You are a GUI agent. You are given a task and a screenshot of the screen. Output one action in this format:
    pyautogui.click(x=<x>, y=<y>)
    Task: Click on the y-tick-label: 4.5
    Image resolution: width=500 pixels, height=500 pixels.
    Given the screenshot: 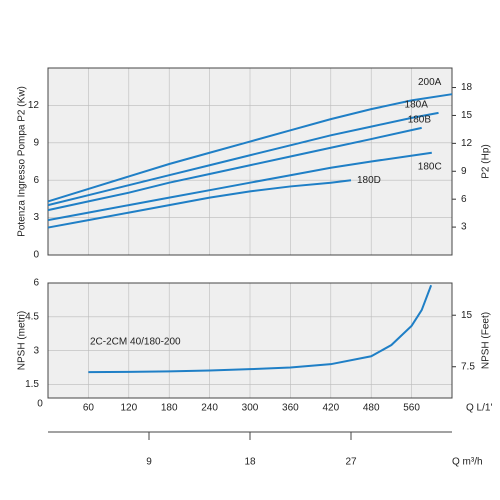 What is the action you would take?
    pyautogui.click(x=32, y=316)
    